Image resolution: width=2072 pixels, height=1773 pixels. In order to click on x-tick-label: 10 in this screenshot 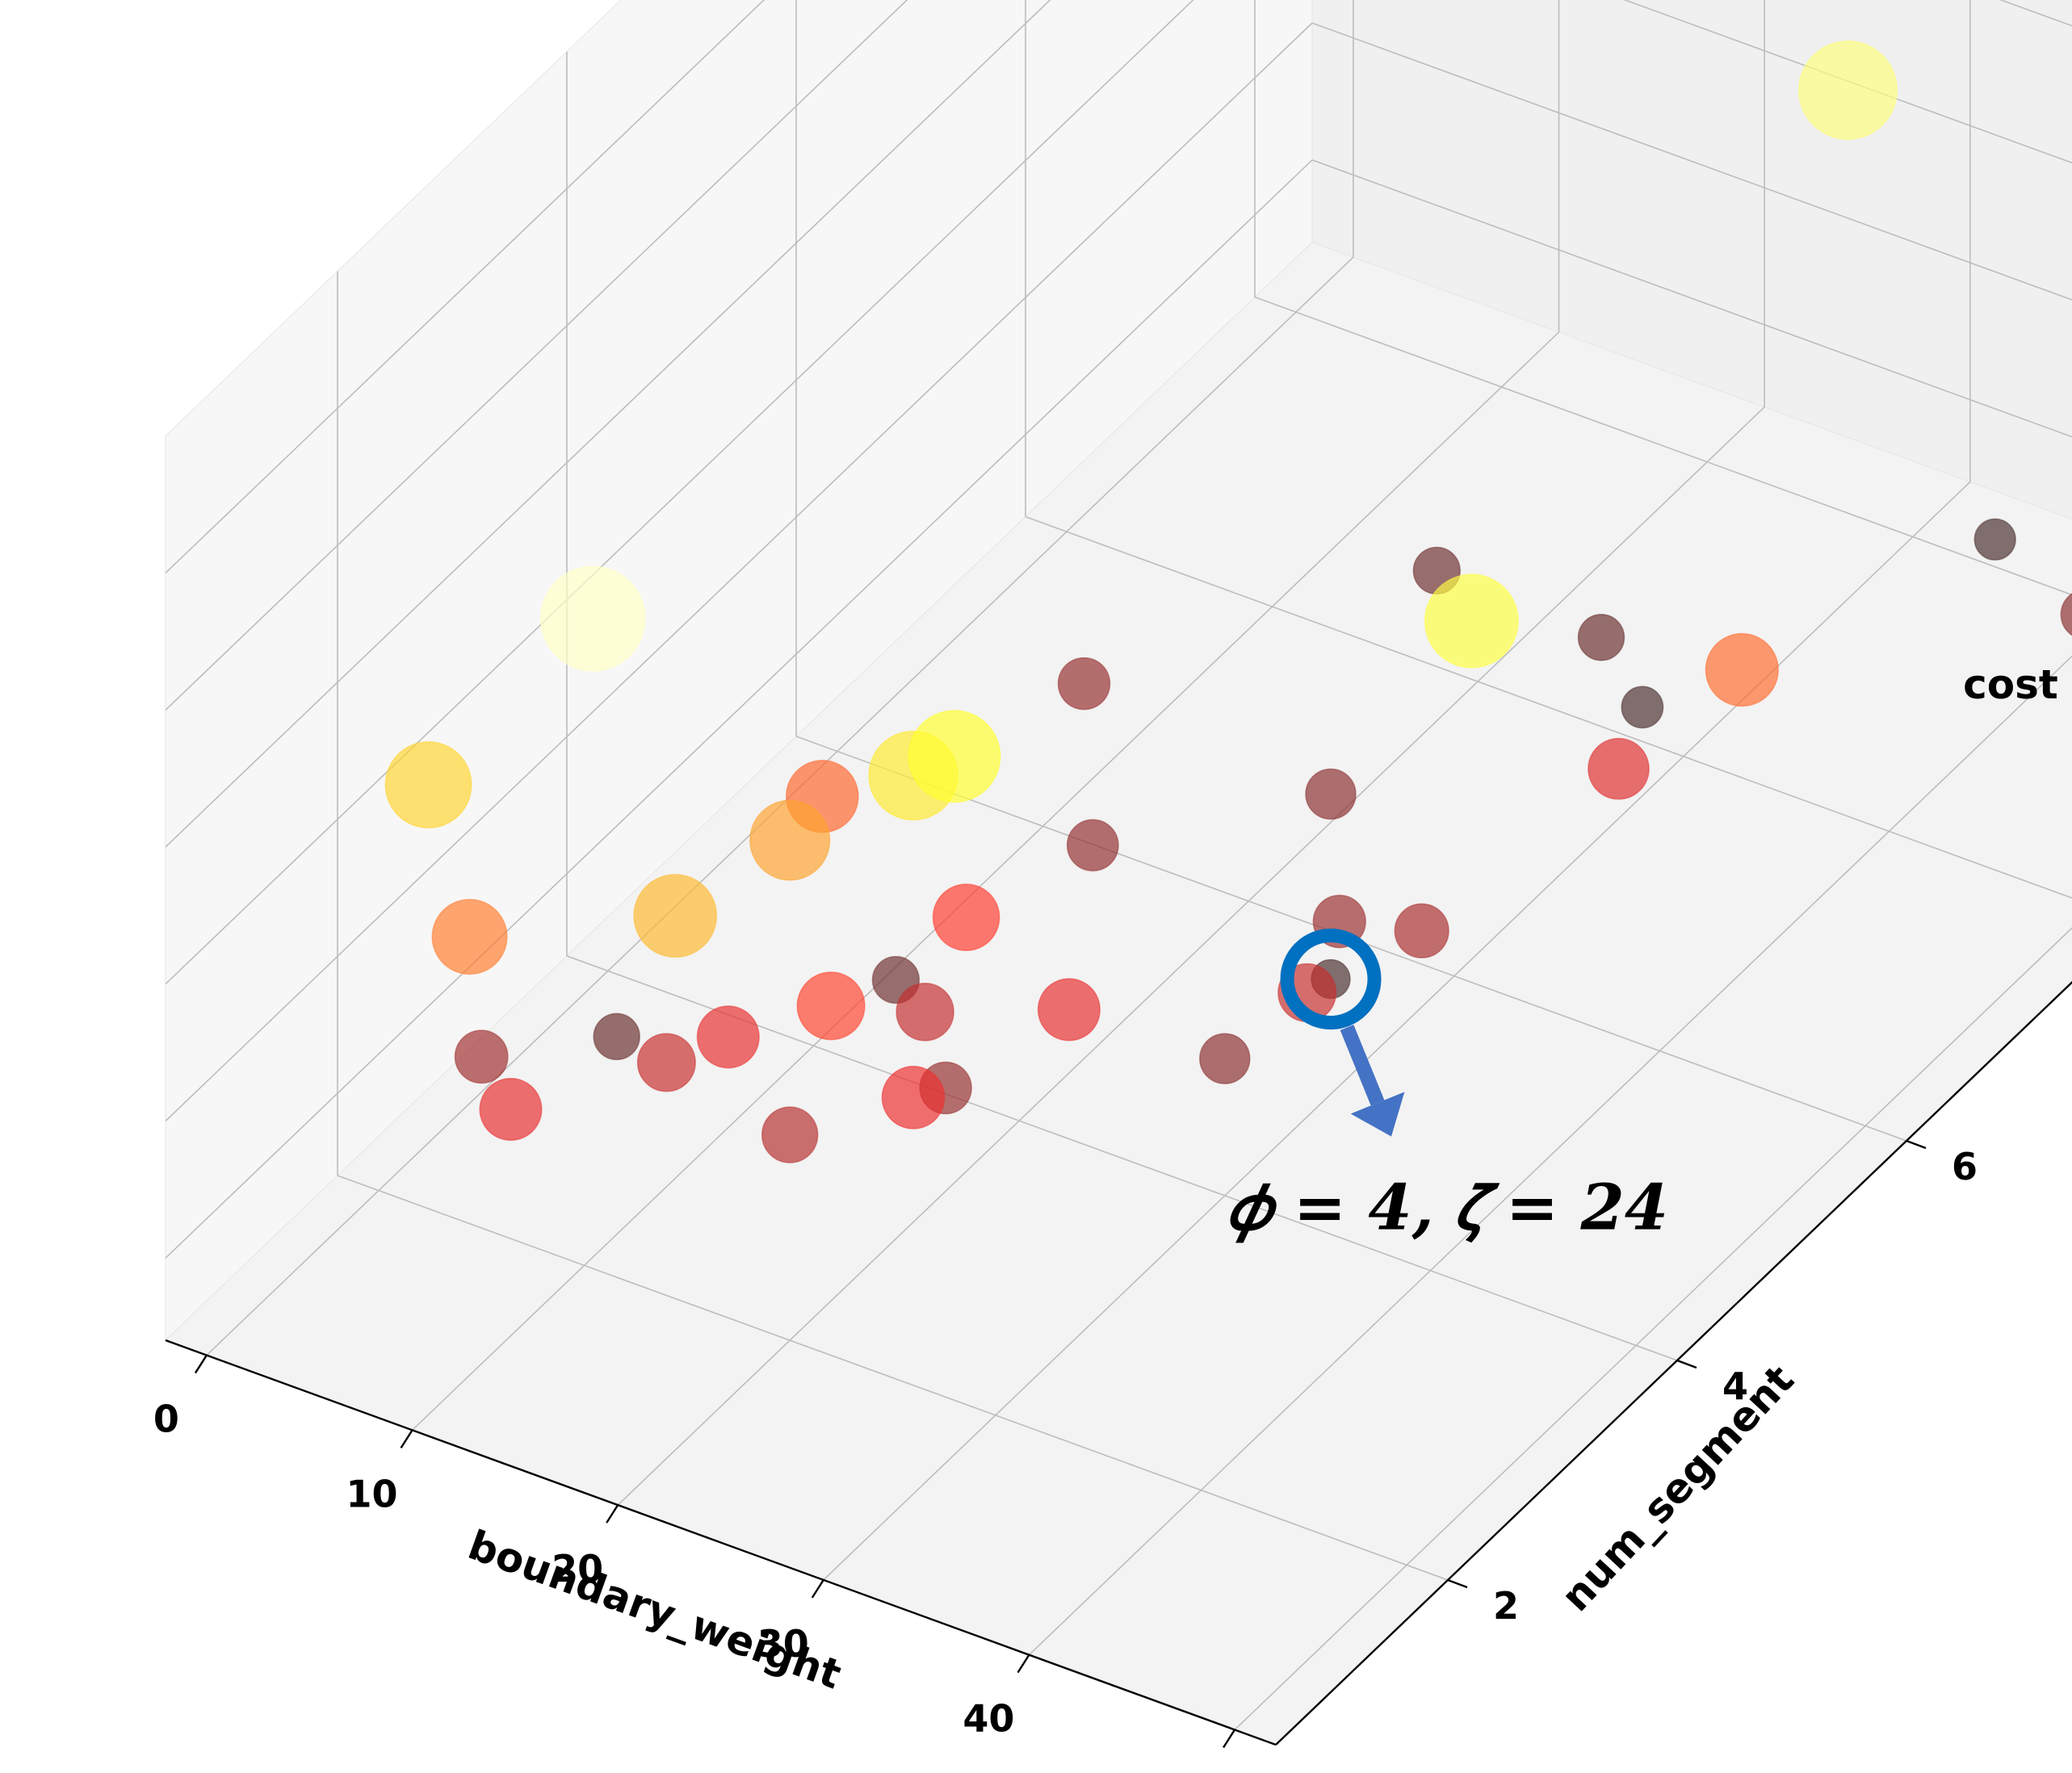, I will do `click(372, 1493)`.